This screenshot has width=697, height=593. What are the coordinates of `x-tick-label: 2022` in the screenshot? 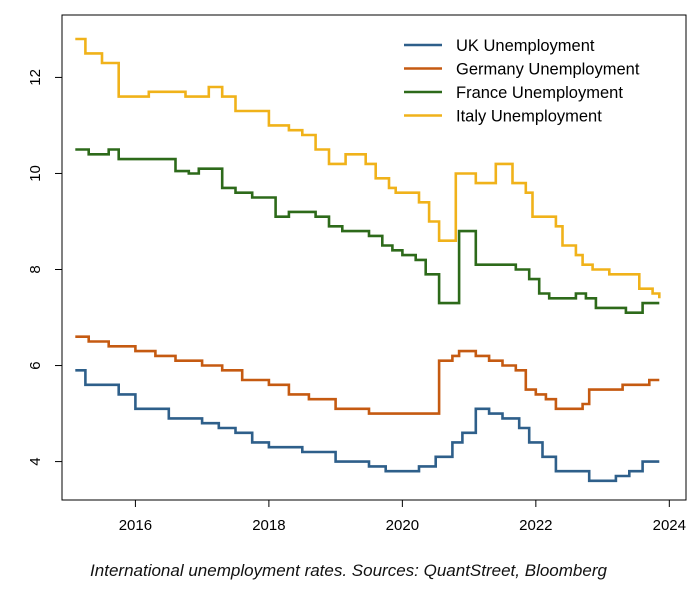 It's located at (535, 525).